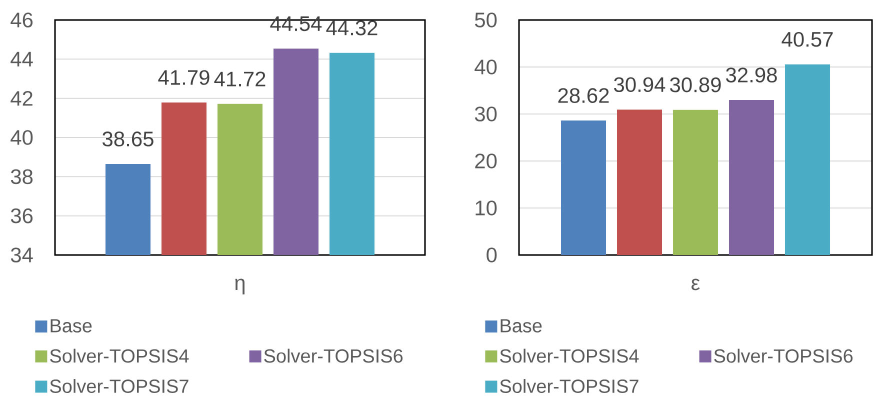  I want to click on y-tick-label: 38, so click(21, 176).